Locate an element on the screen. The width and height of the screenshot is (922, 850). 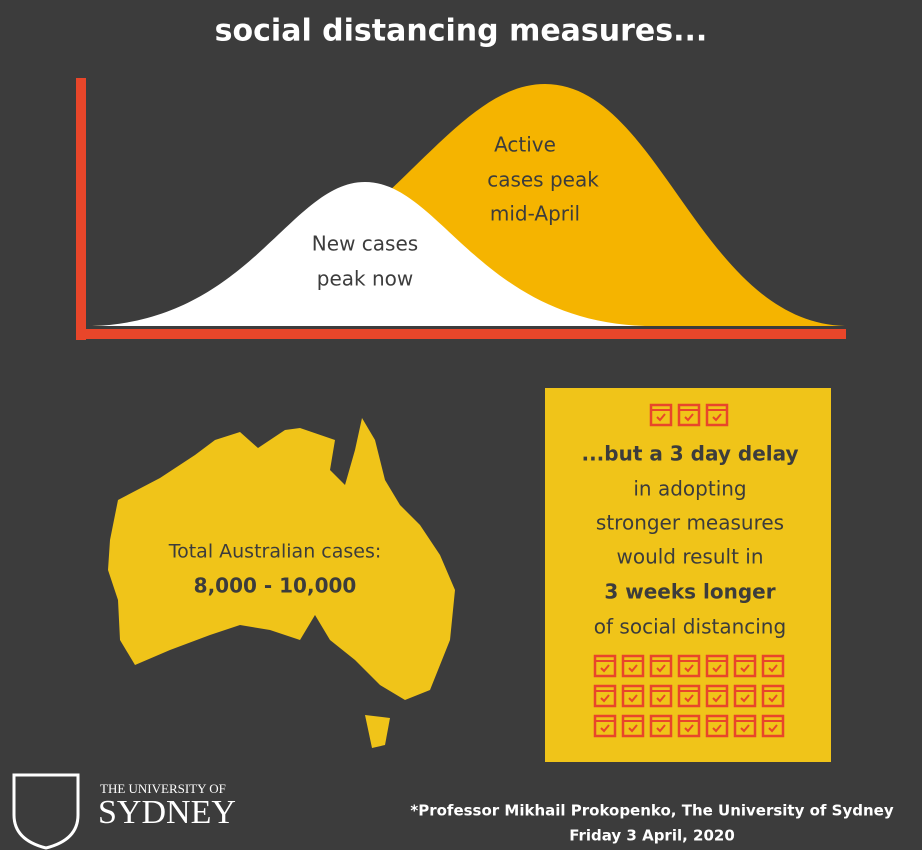
australia-map is located at coordinates (281, 559).